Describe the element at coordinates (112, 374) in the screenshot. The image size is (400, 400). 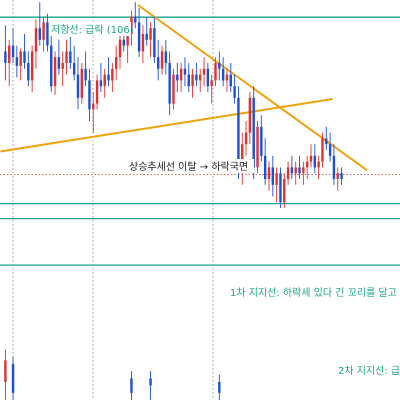
I see `lower-candles` at that location.